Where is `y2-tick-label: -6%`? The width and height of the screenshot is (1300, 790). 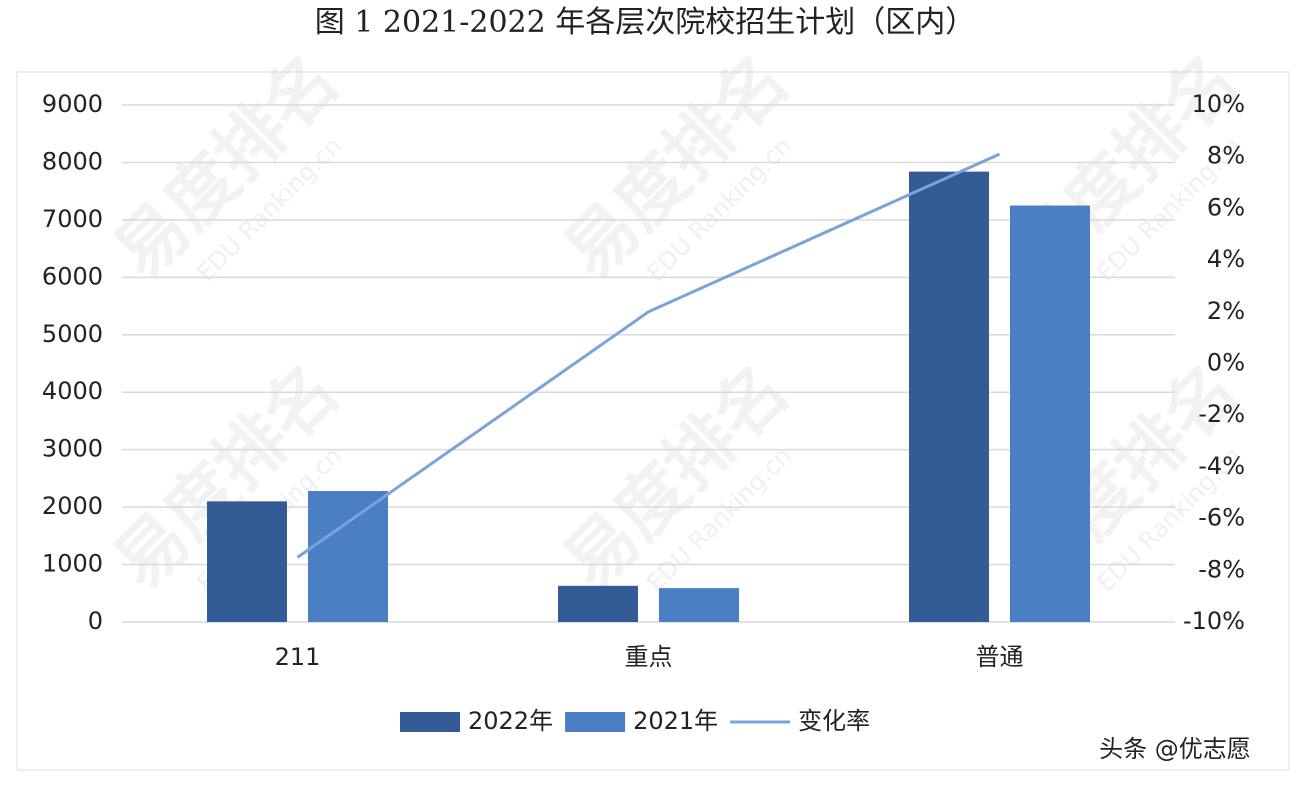 y2-tick-label: -6% is located at coordinates (1221, 518).